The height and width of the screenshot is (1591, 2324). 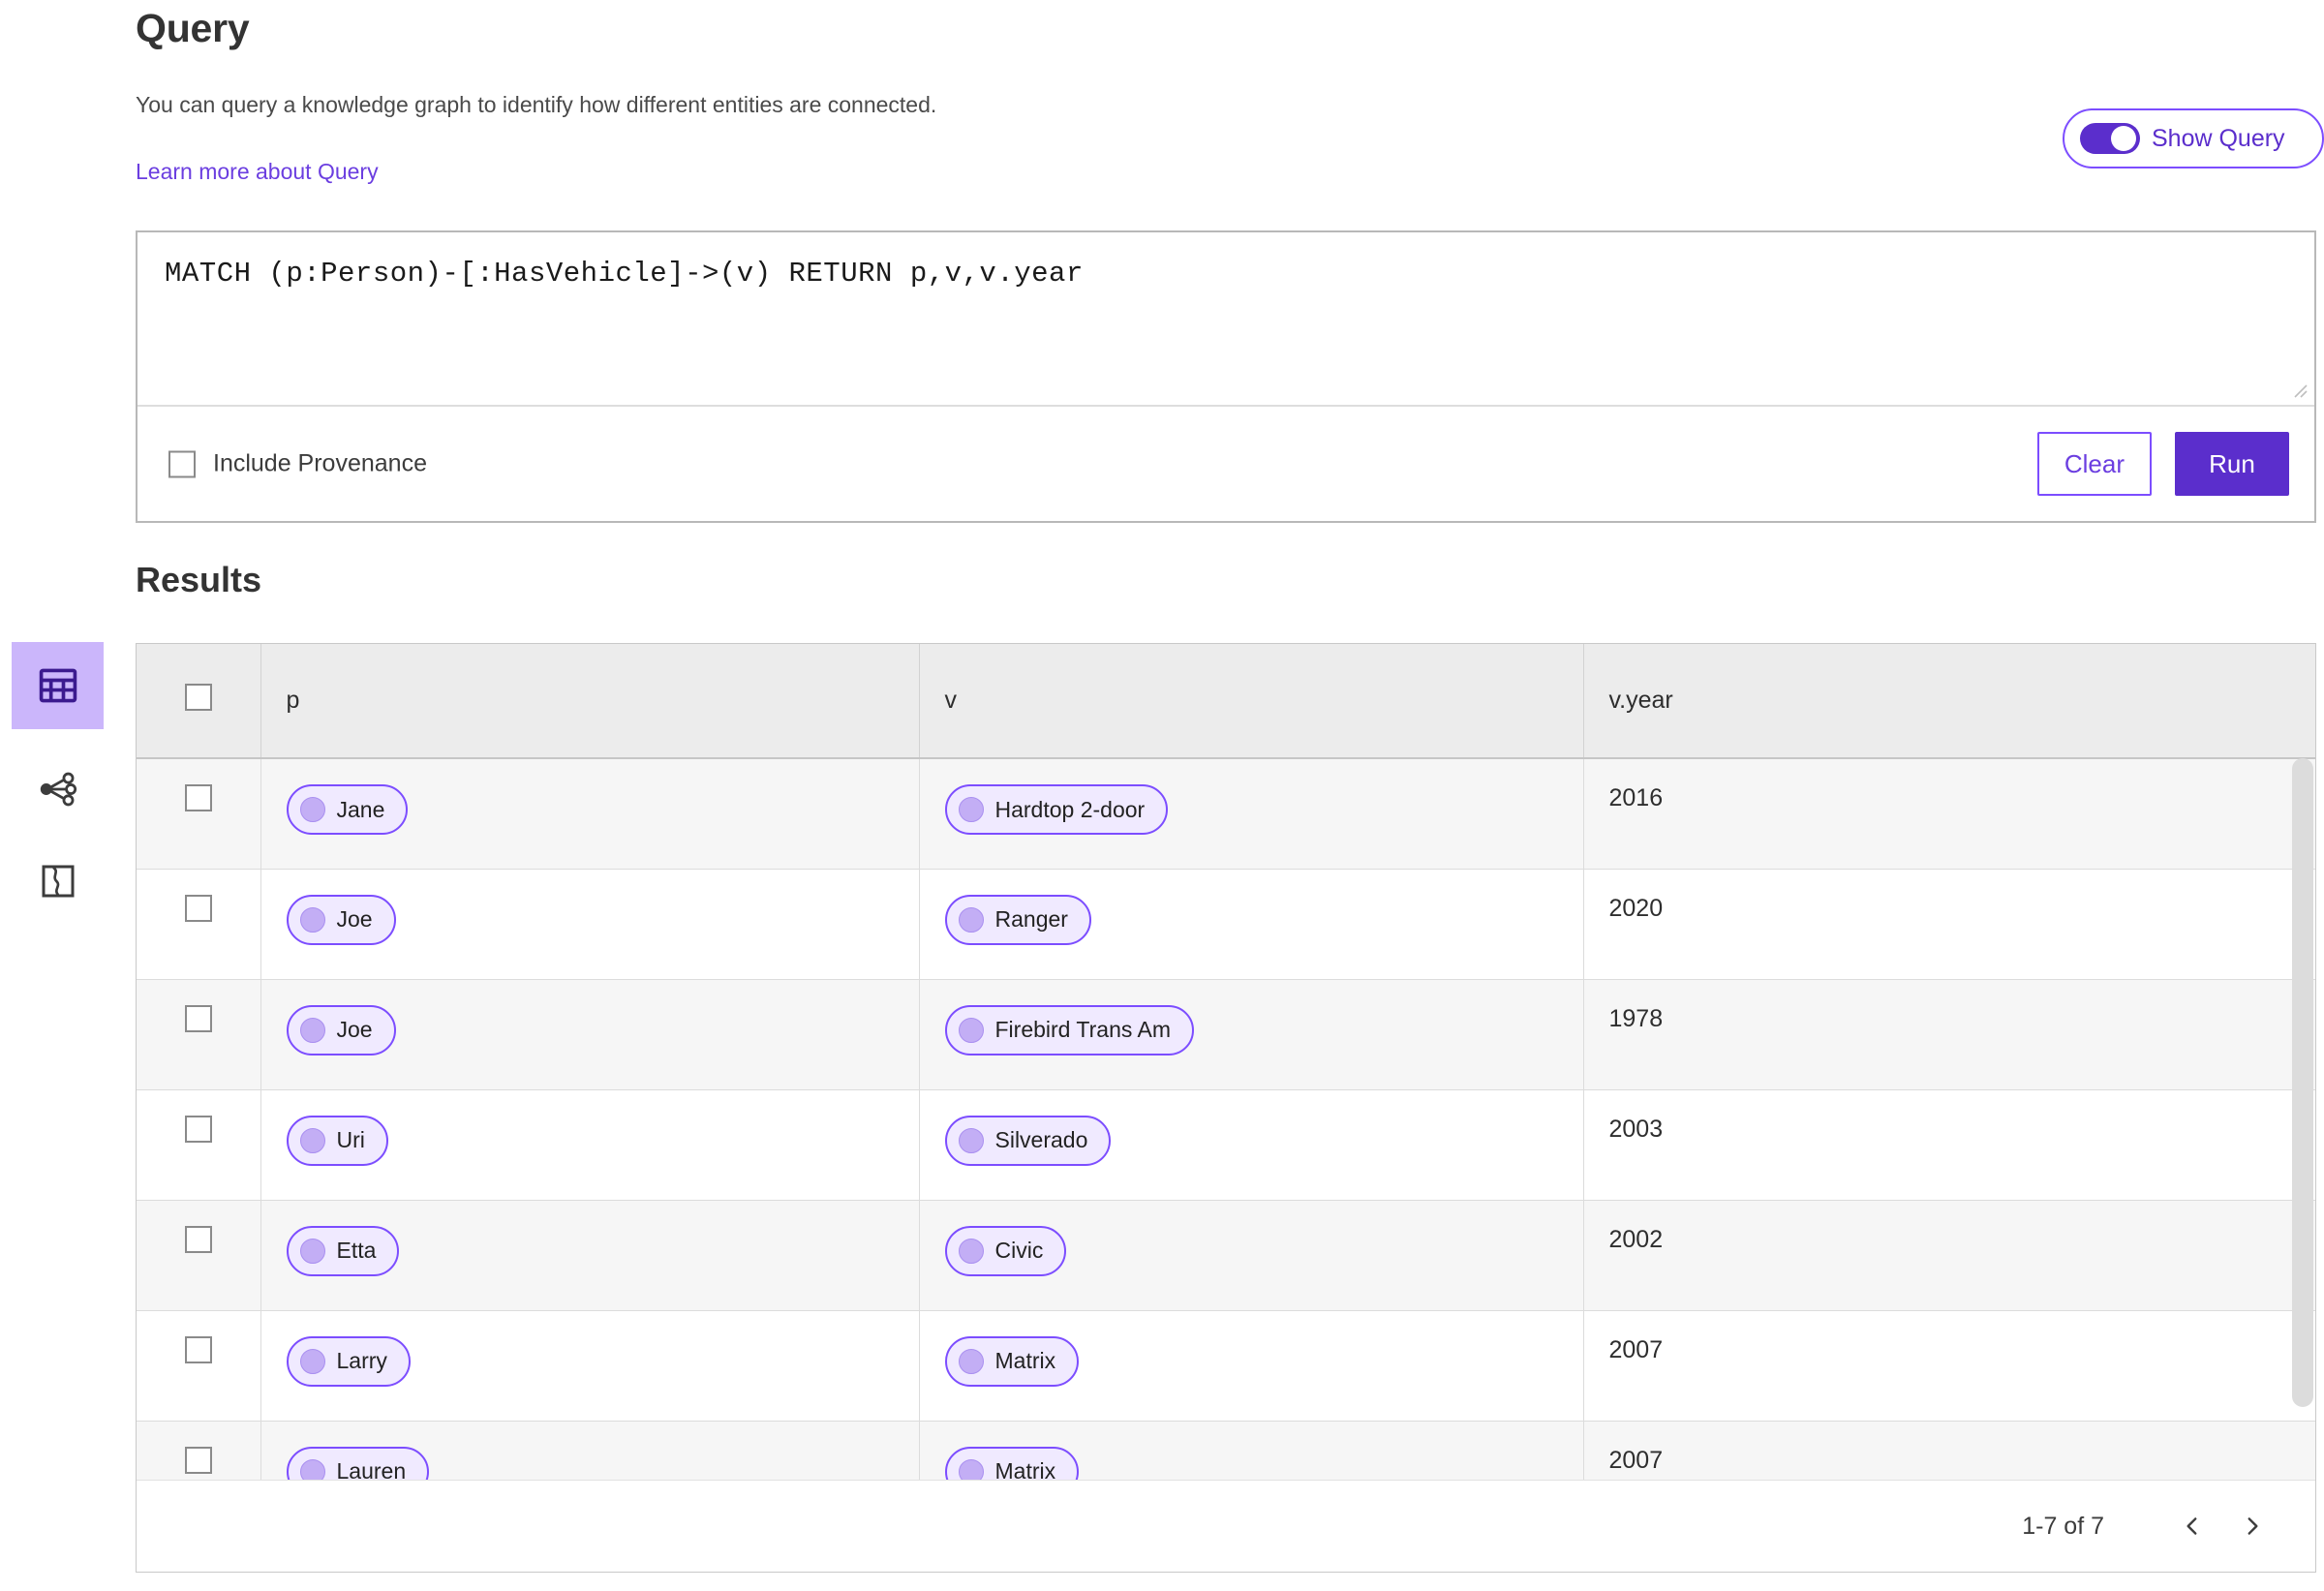 I want to click on entity-chip-label: Ranger, so click(x=1031, y=919).